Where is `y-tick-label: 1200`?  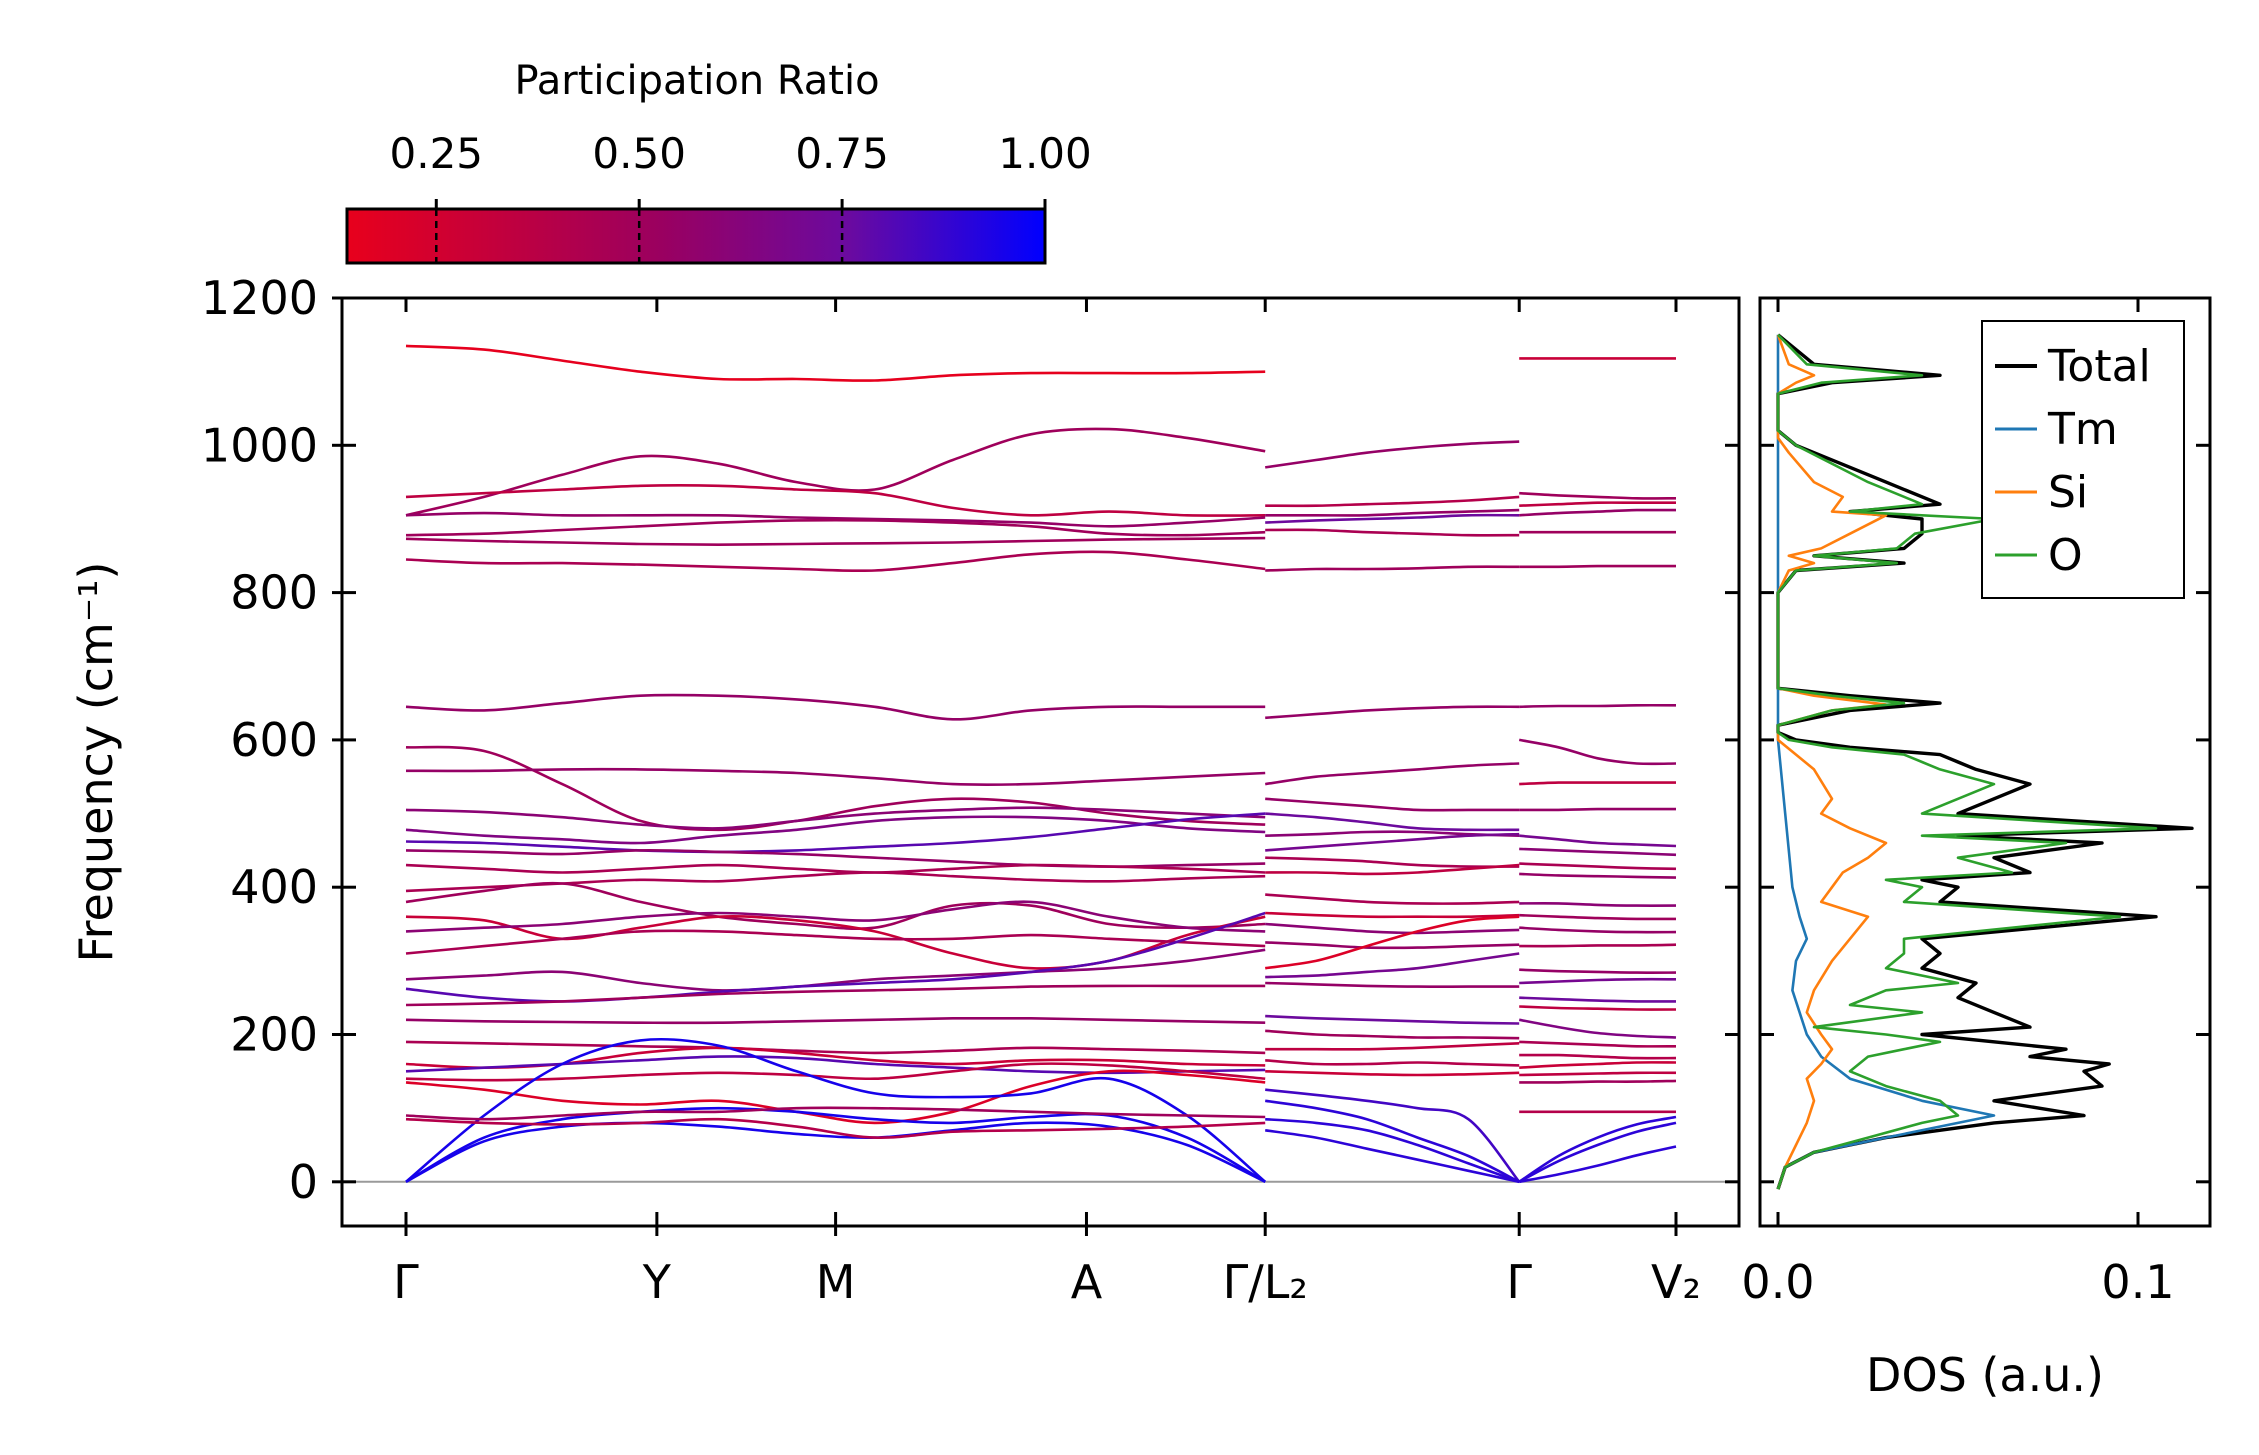
y-tick-label: 1200 is located at coordinates (259, 298).